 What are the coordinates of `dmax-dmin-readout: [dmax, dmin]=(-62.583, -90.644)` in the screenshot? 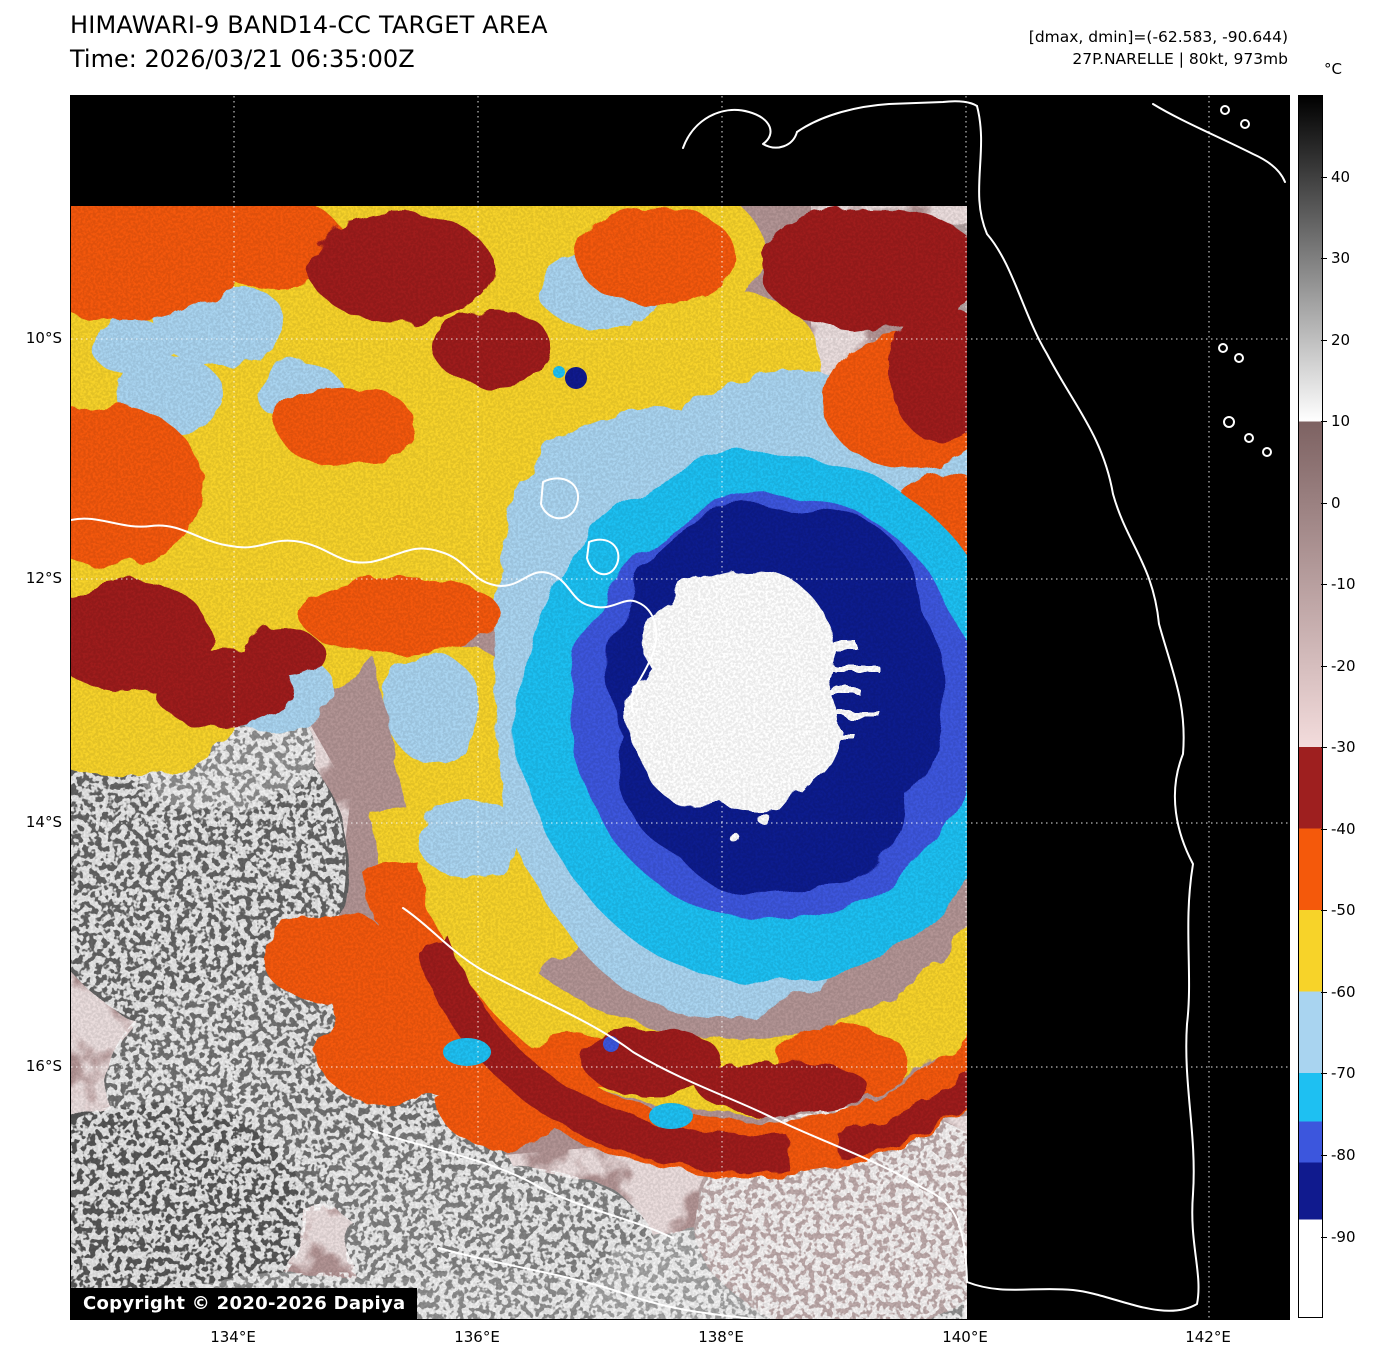 It's located at (1158, 37).